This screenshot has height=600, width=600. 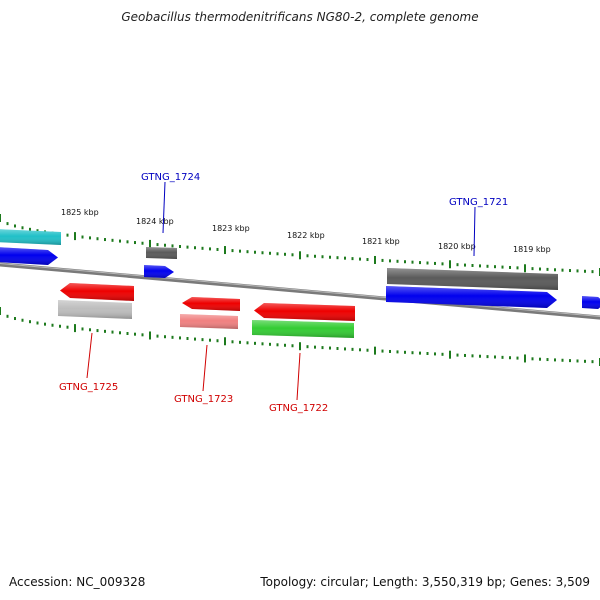 I want to click on tick-label: 1821 kbp, so click(x=381, y=241).